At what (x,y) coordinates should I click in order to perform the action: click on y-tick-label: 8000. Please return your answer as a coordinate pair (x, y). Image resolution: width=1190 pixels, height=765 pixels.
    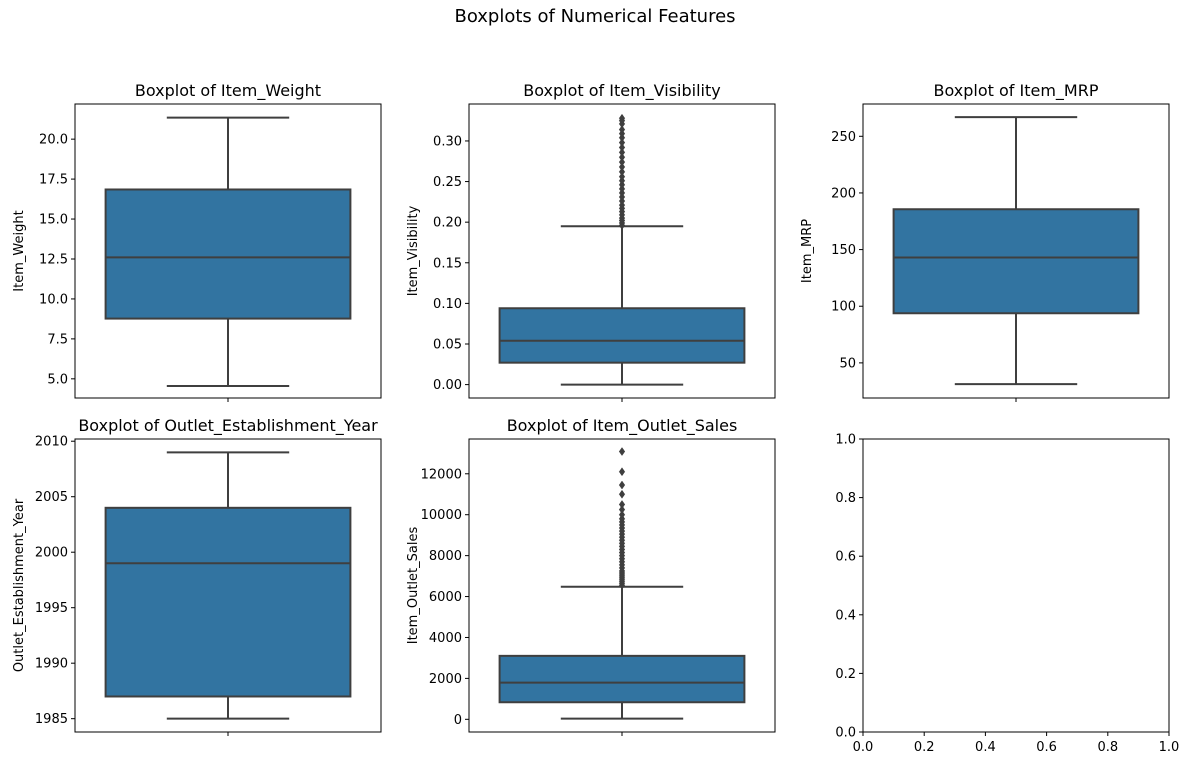
    Looking at the image, I should click on (445, 556).